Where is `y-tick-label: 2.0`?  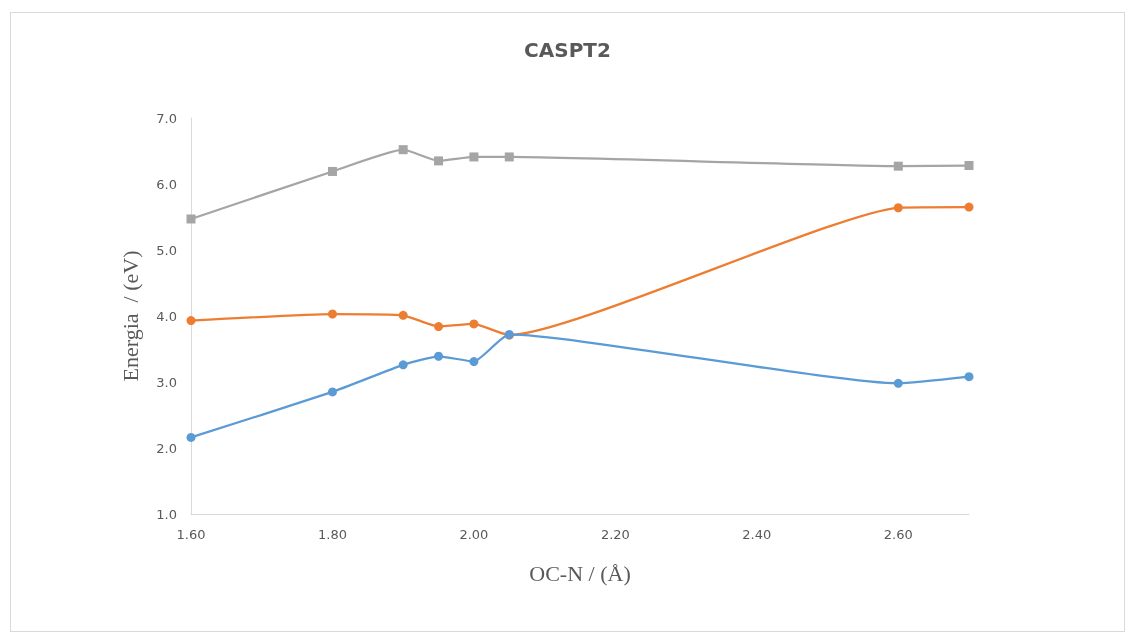
y-tick-label: 2.0 is located at coordinates (166, 448).